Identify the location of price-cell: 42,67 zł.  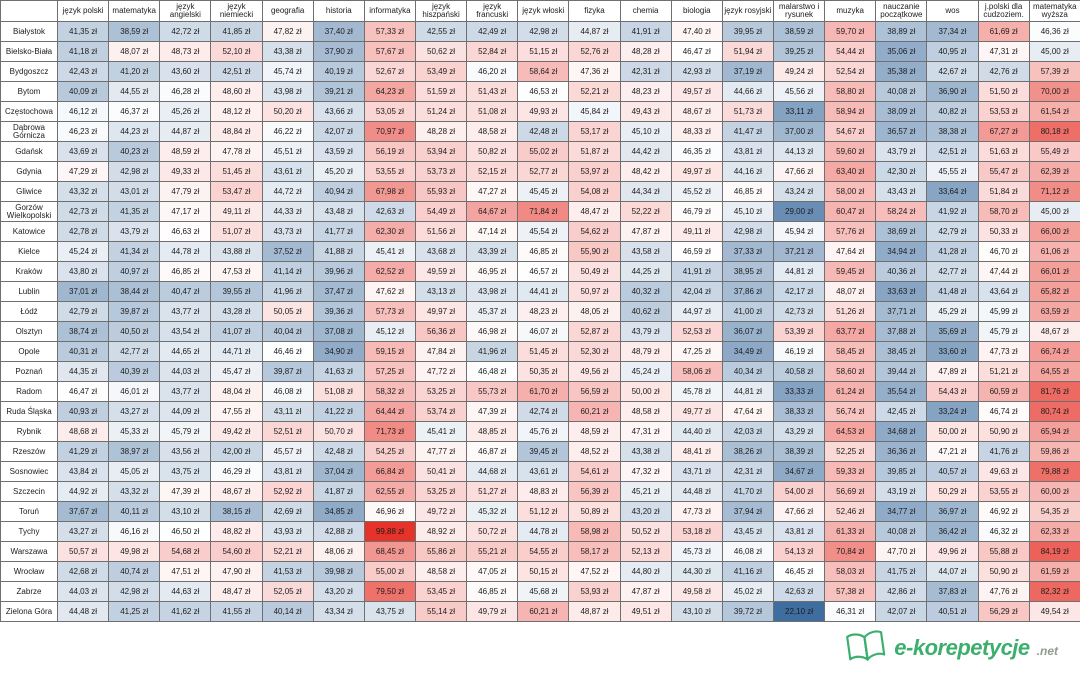
(952, 71).